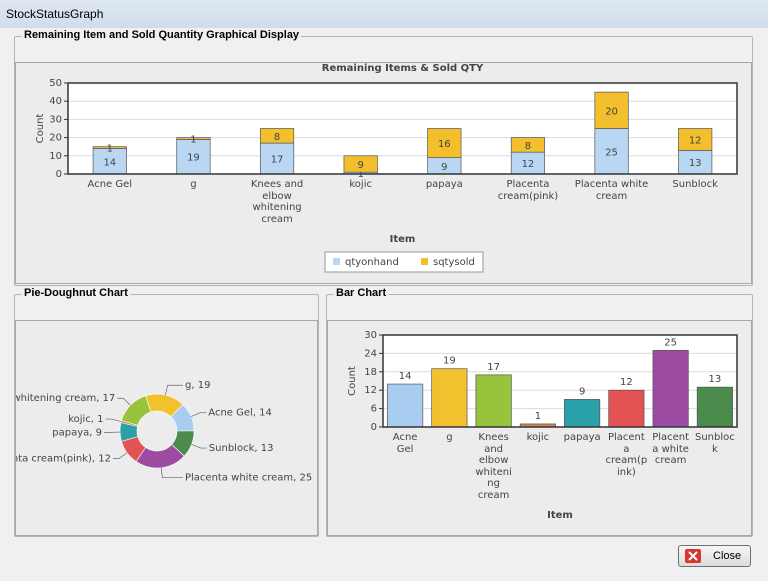 The height and width of the screenshot is (581, 768). What do you see at coordinates (370, 390) in the screenshot?
I see `y-tick-label: 12` at bounding box center [370, 390].